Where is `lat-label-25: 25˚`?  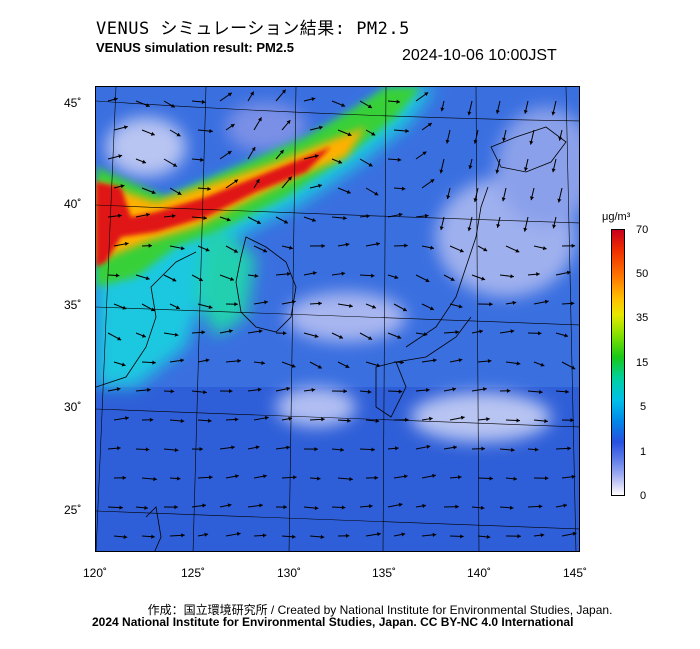 lat-label-25: 25˚ is located at coordinates (73, 510).